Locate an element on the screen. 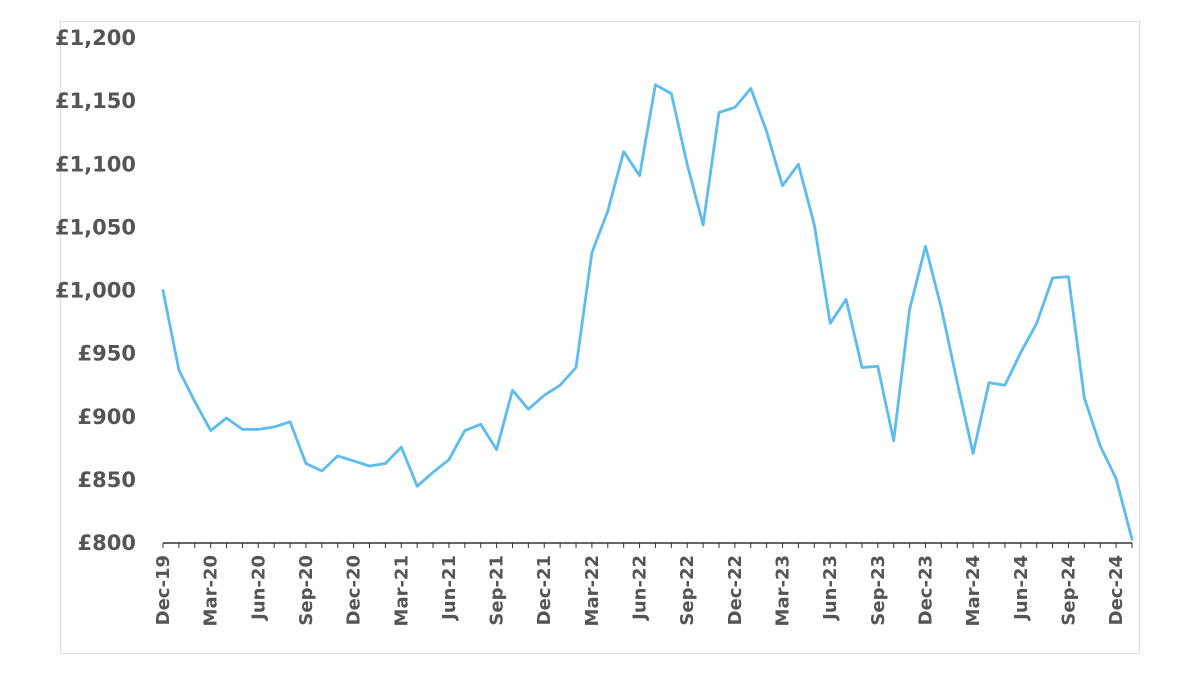  y-tick-label: £1,000 is located at coordinates (95, 291).